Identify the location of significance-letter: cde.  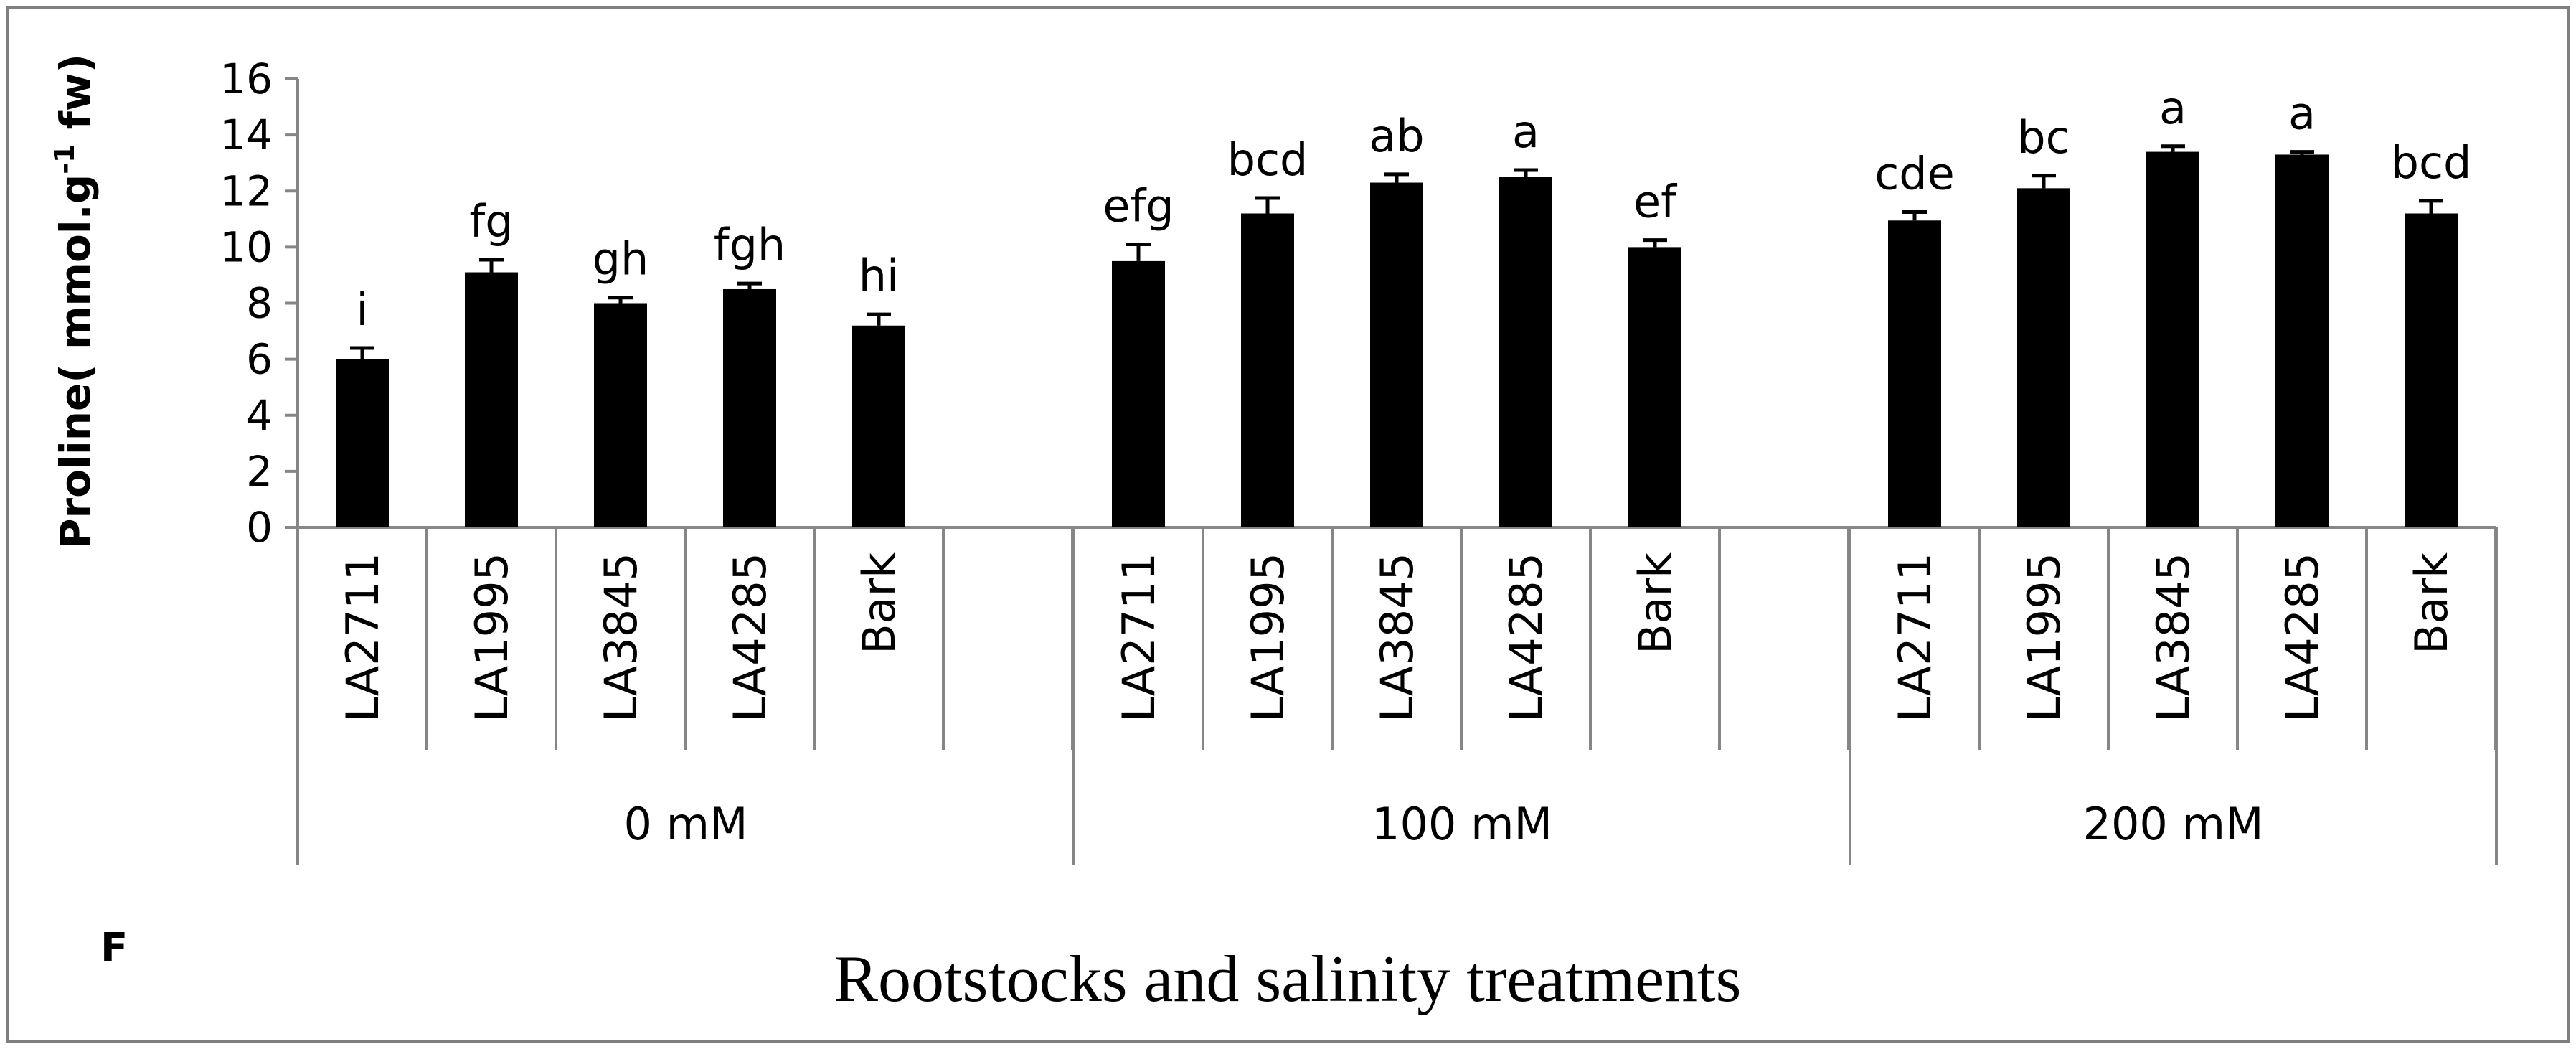
(1914, 174).